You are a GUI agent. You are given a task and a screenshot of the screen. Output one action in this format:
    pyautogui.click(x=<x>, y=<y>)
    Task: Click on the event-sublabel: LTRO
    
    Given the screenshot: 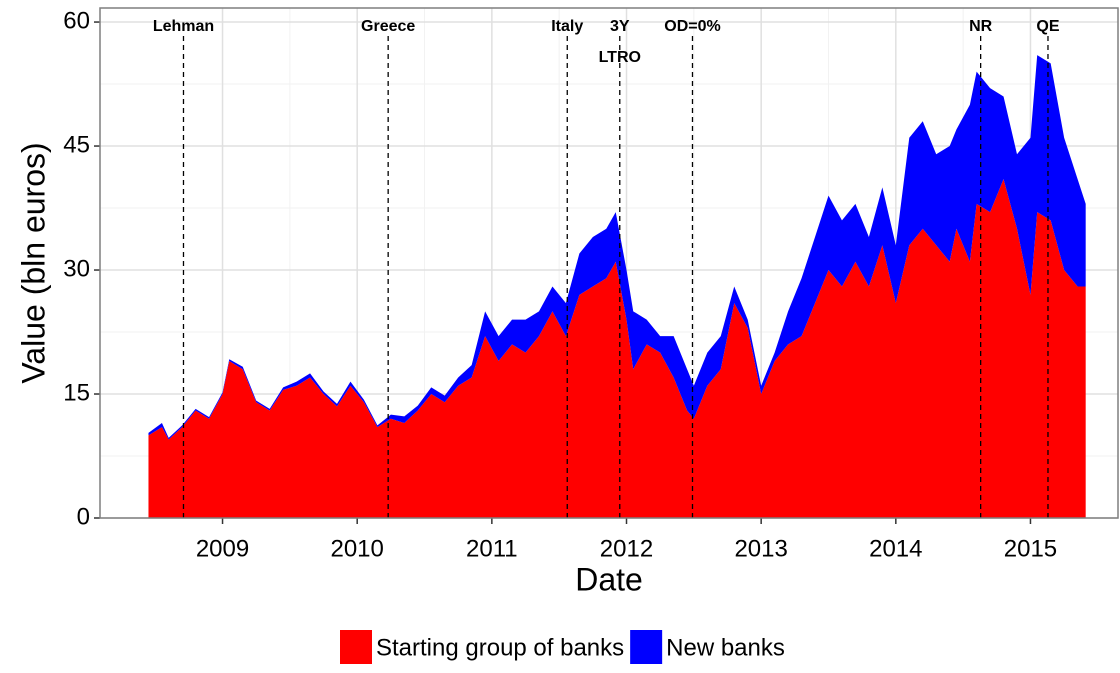 What is the action you would take?
    pyautogui.click(x=620, y=57)
    